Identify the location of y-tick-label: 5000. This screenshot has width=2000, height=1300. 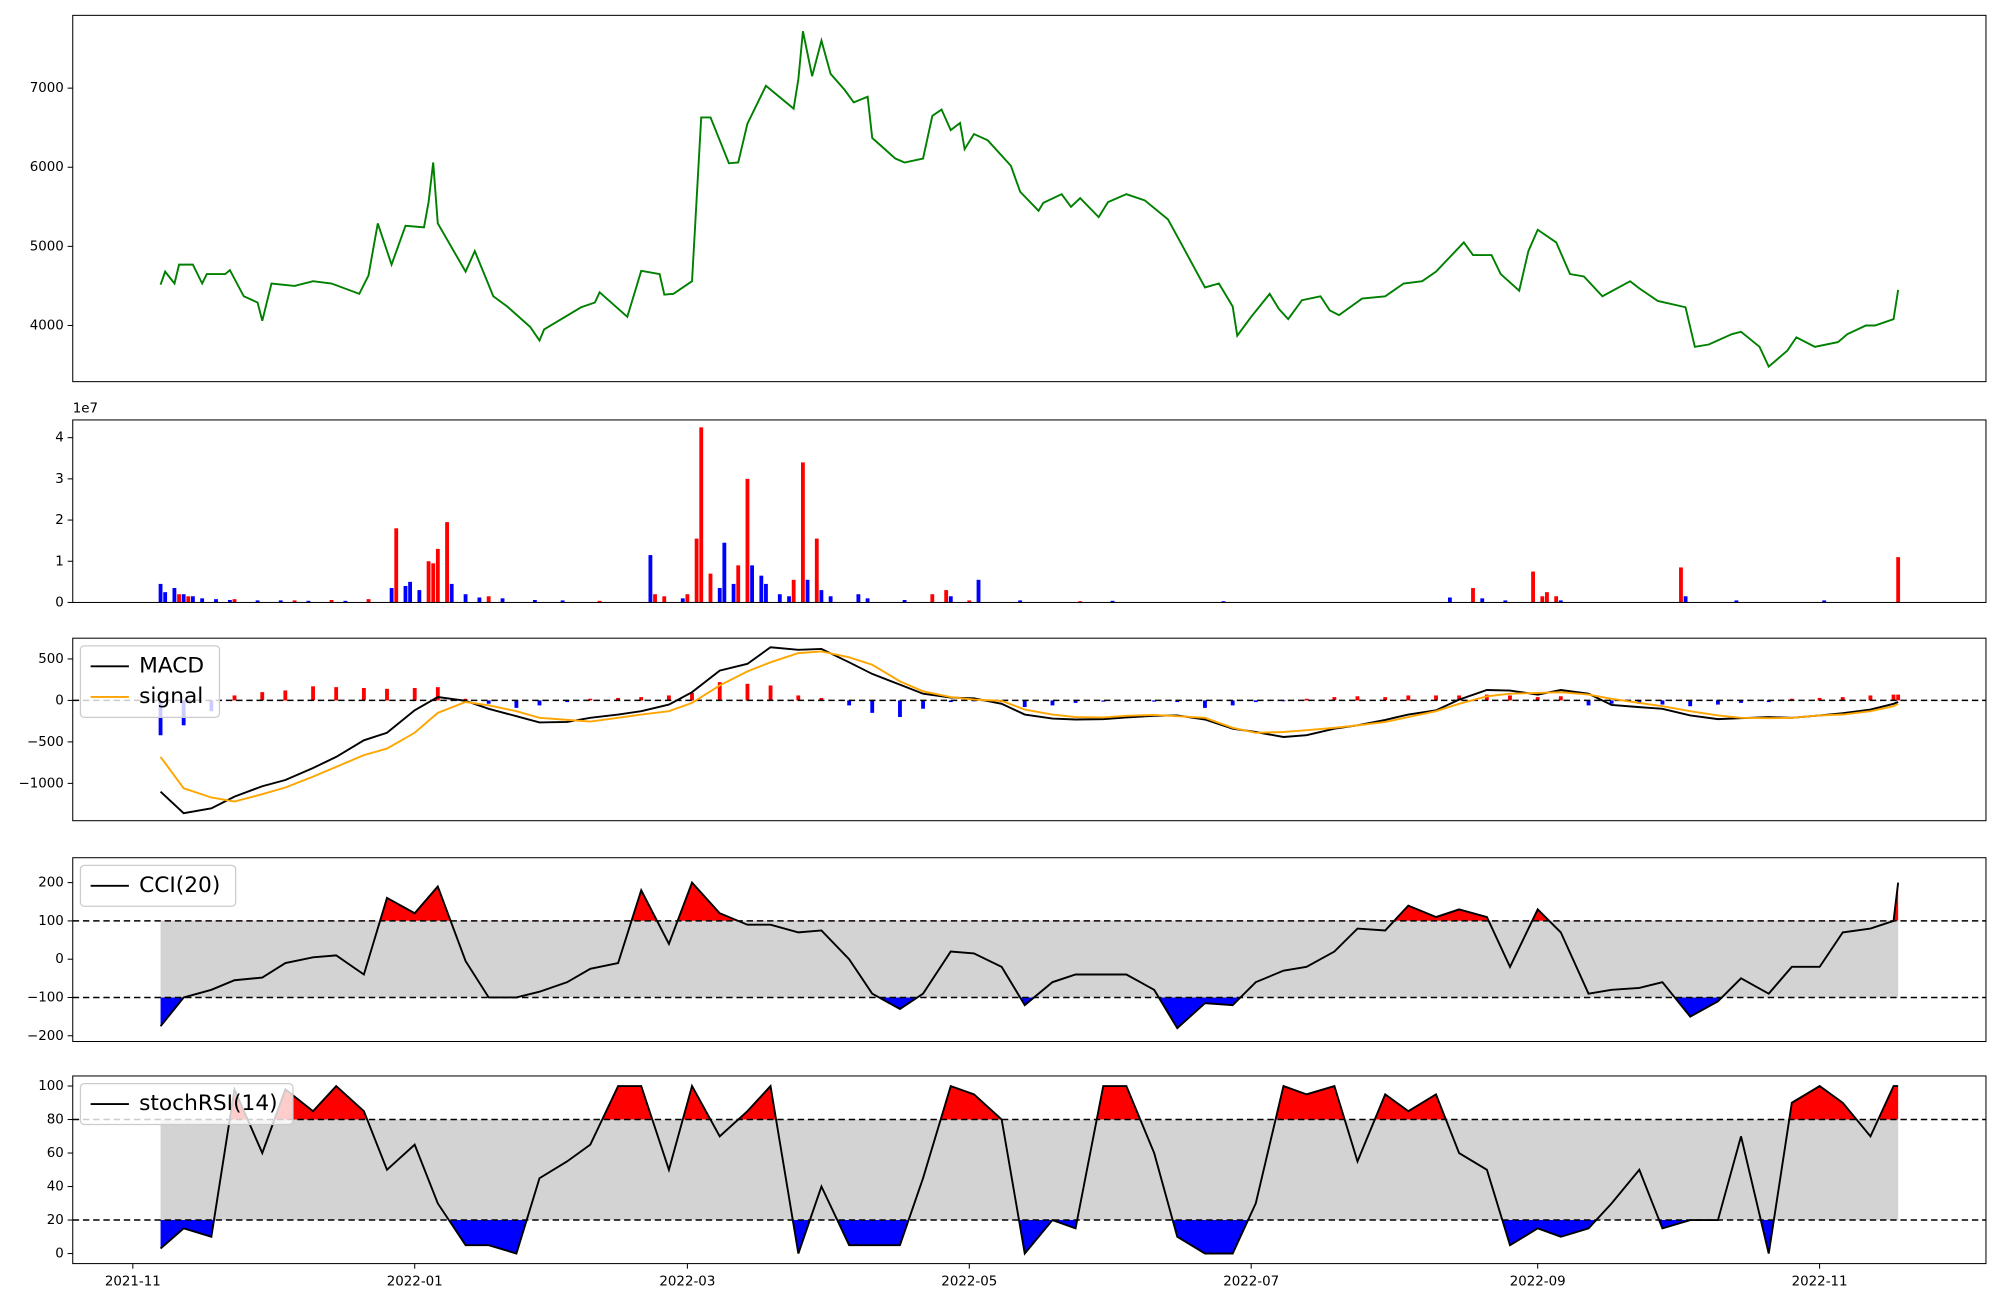
(47, 246).